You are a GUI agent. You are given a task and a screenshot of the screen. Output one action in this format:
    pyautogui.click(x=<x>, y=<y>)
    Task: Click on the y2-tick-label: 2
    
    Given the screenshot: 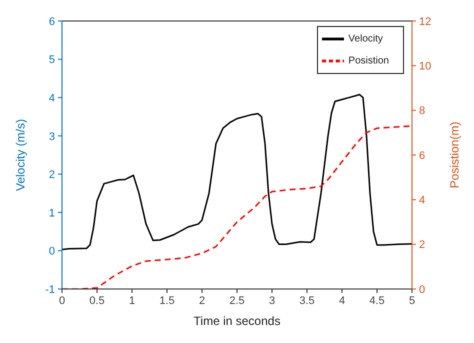 What is the action you would take?
    pyautogui.click(x=422, y=245)
    